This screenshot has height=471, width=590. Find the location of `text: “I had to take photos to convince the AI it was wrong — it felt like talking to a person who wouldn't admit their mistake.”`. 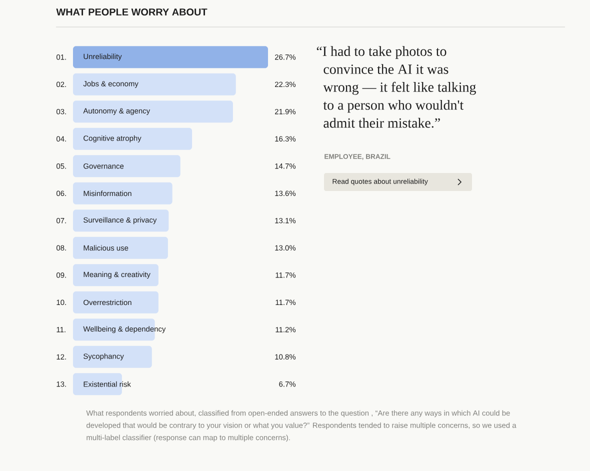

text: “I had to take photos to convince the AI it was wrong — it felt like talking to a person who wouldn't admit their mistake.” is located at coordinates (396, 87).